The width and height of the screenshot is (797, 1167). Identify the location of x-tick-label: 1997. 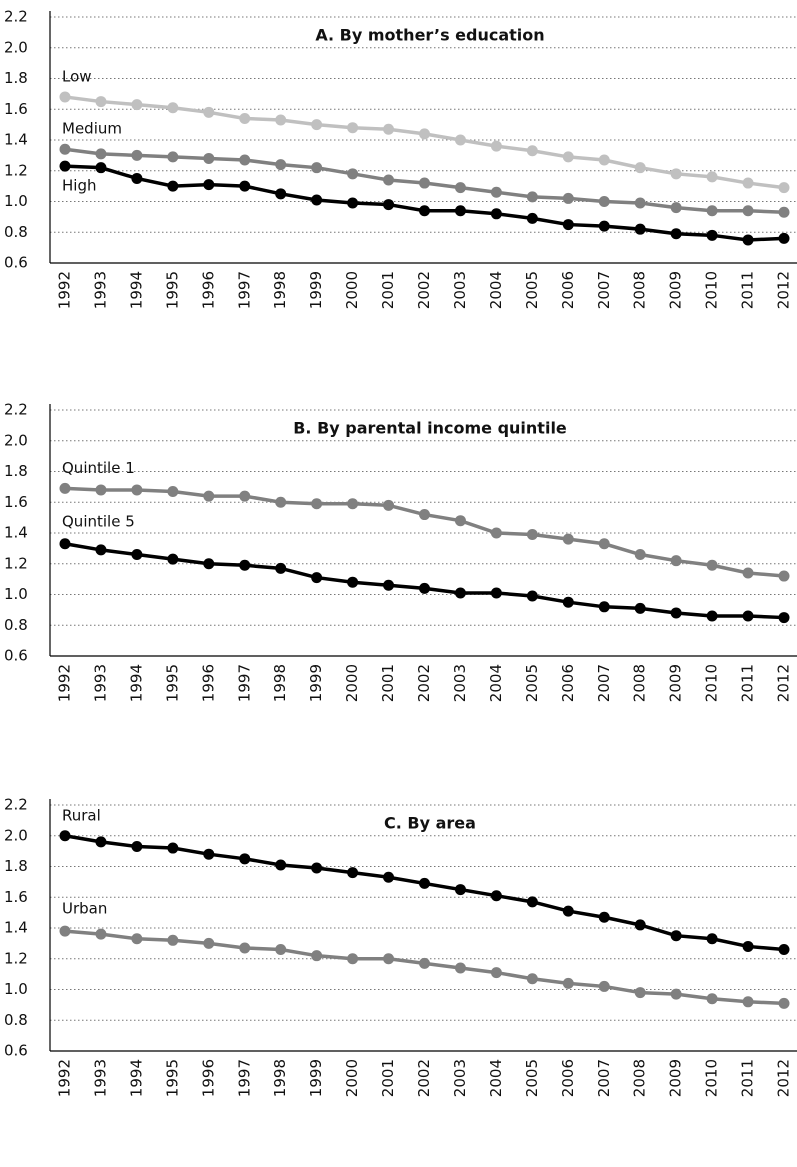
(244, 290).